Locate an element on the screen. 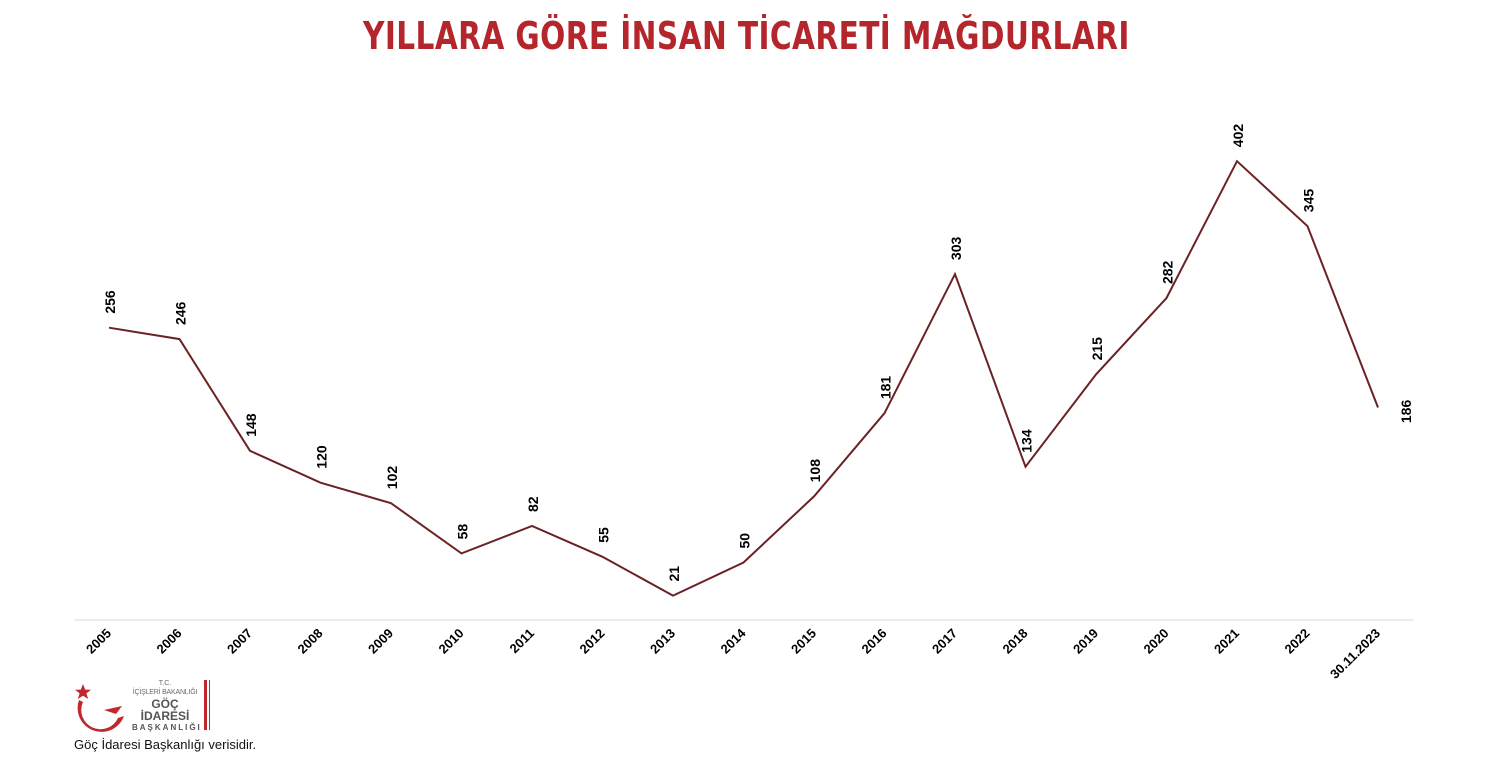  data-label: 246 is located at coordinates (181, 313).